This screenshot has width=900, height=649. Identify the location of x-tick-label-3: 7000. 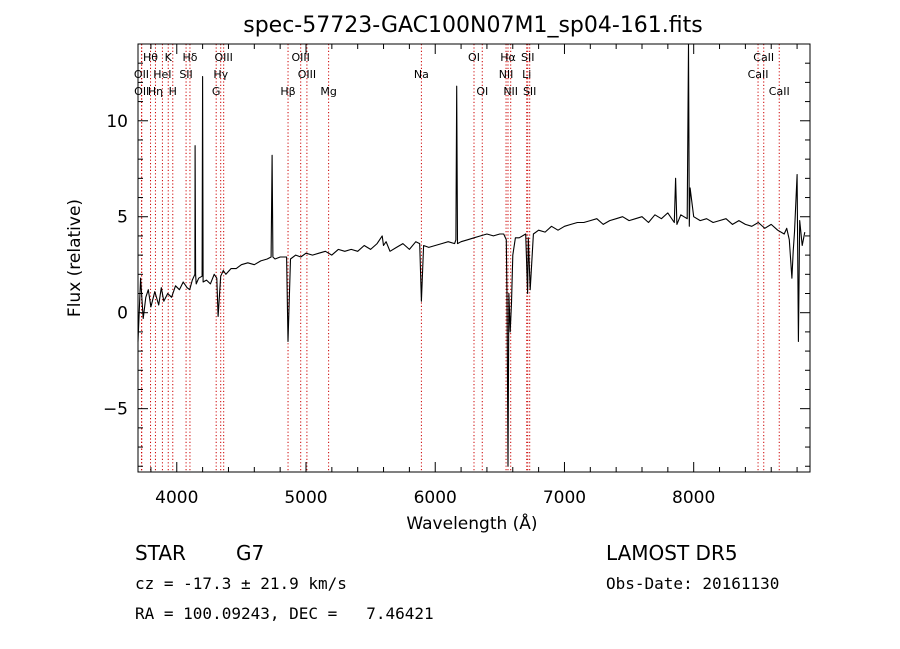
(564, 498).